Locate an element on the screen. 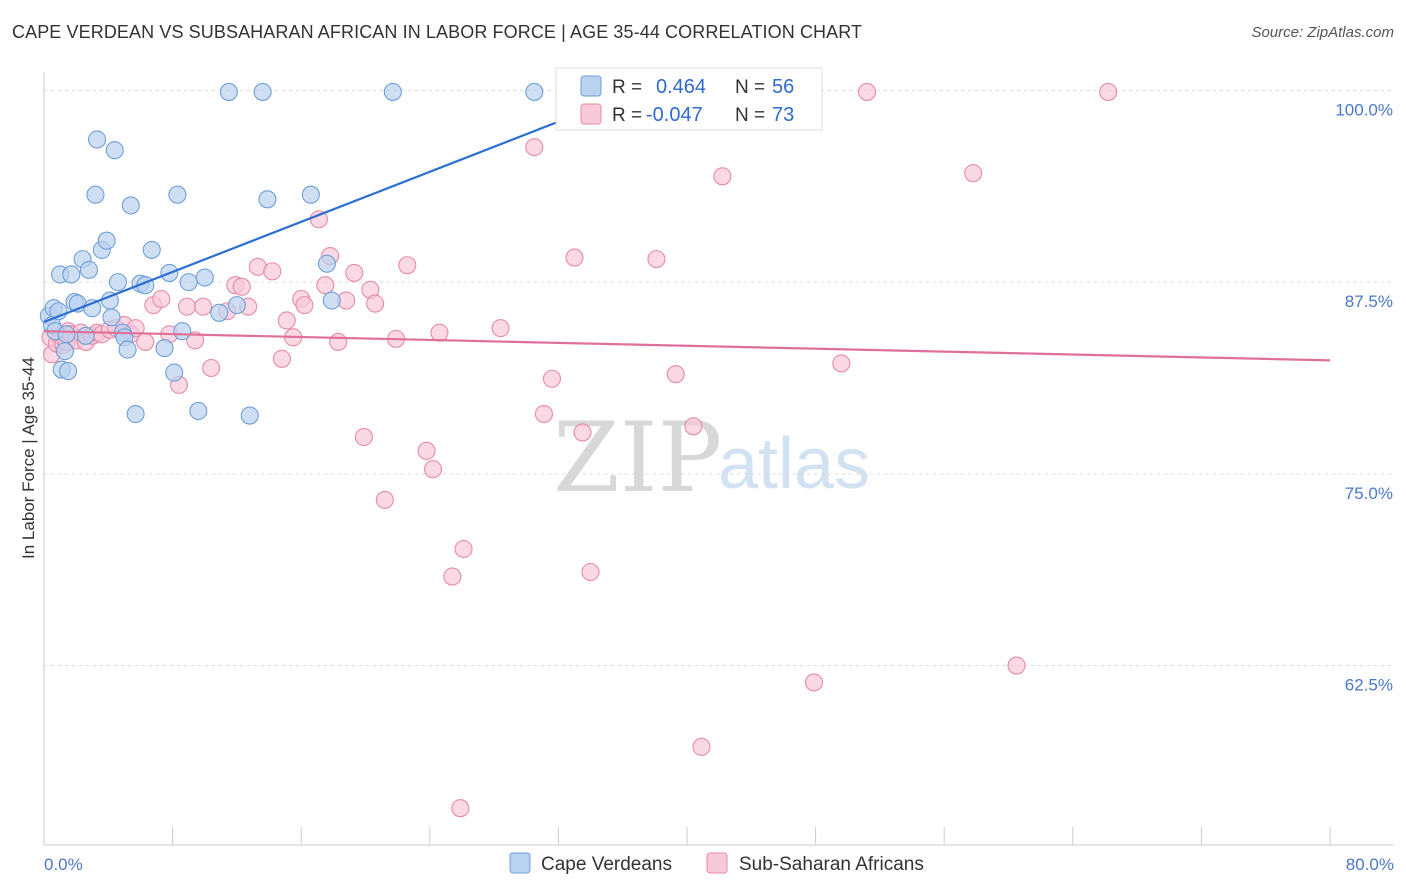 The image size is (1406, 892). y-tick-label: 87.5% is located at coordinates (1369, 301).